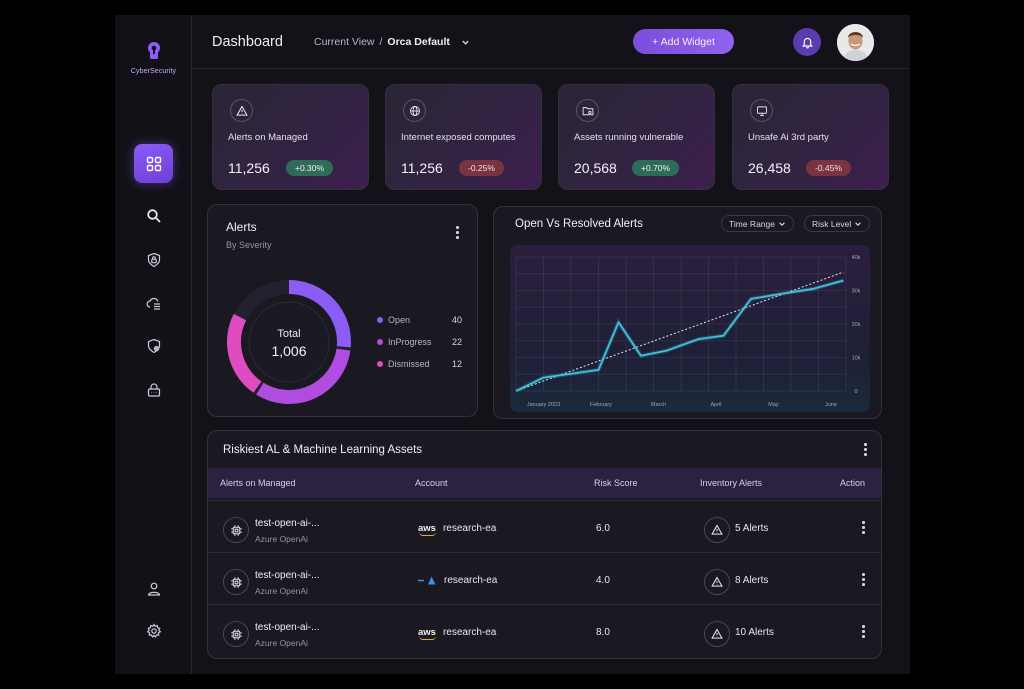 The height and width of the screenshot is (689, 1024). Describe the element at coordinates (579, 224) in the screenshot. I see `line-panel-title: Open Vs Resolved Alerts` at that location.